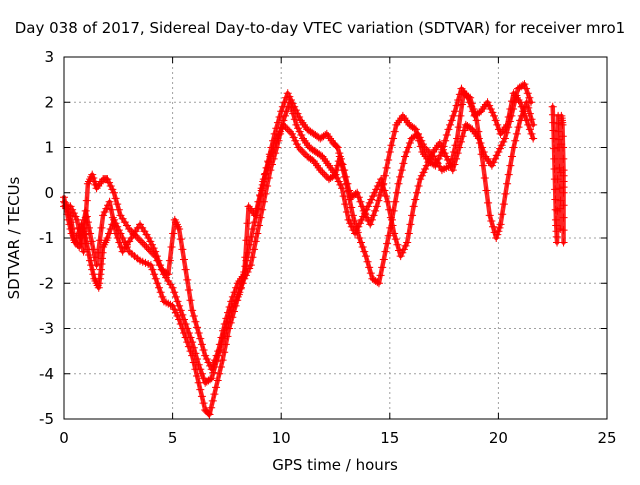 The width and height of the screenshot is (640, 485). What do you see at coordinates (173, 438) in the screenshot?
I see `x-tick-label: 5` at bounding box center [173, 438].